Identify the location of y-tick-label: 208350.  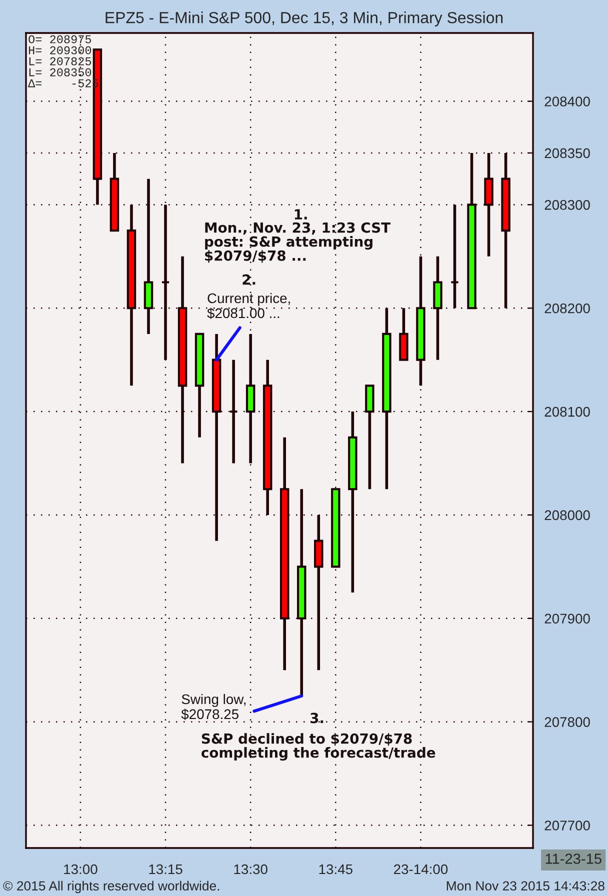
(567, 153).